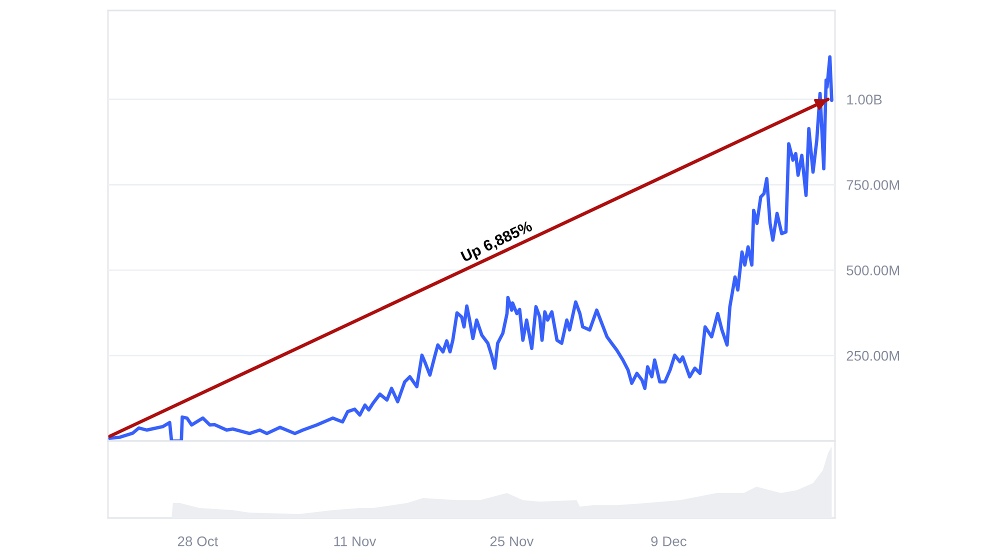 Image resolution: width=1000 pixels, height=560 pixels. Describe the element at coordinates (873, 271) in the screenshot. I see `y-tick-label: 500.00M` at that location.